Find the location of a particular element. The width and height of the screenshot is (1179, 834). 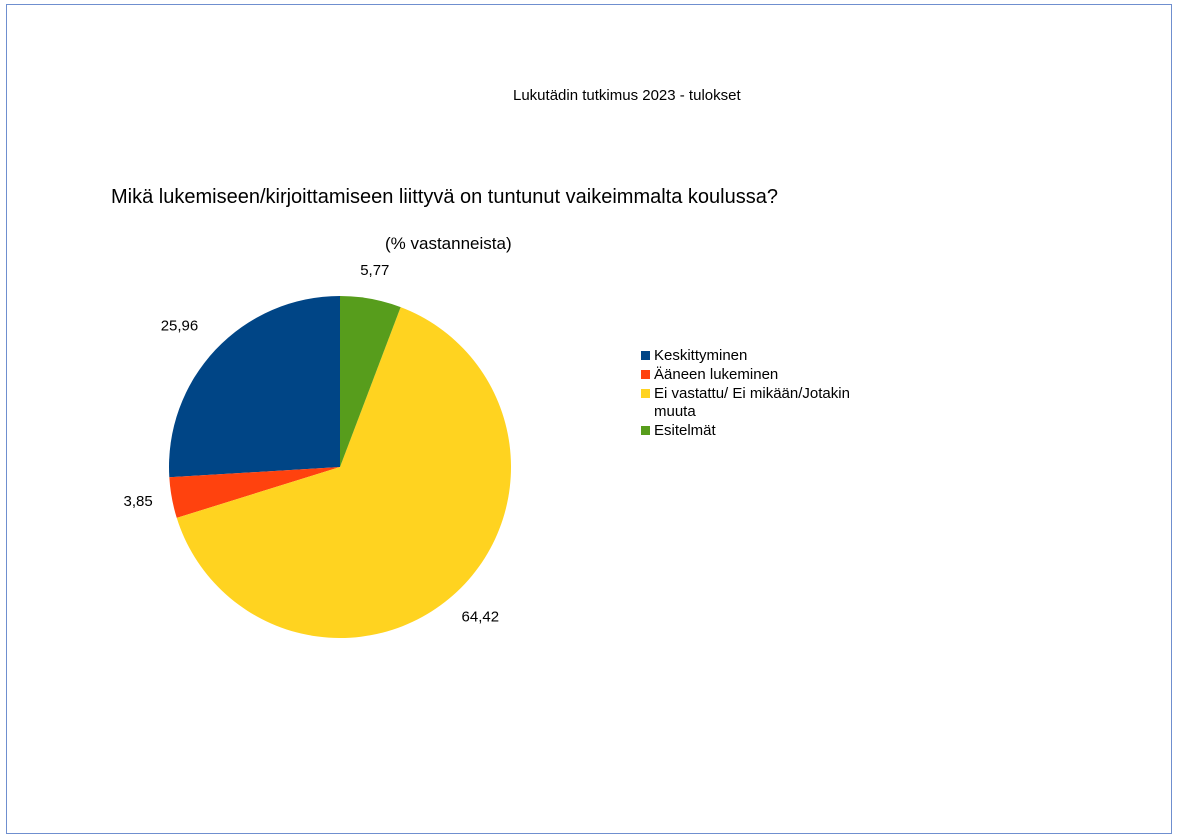

legend-item: Ääneen lukeminen is located at coordinates (763, 375).